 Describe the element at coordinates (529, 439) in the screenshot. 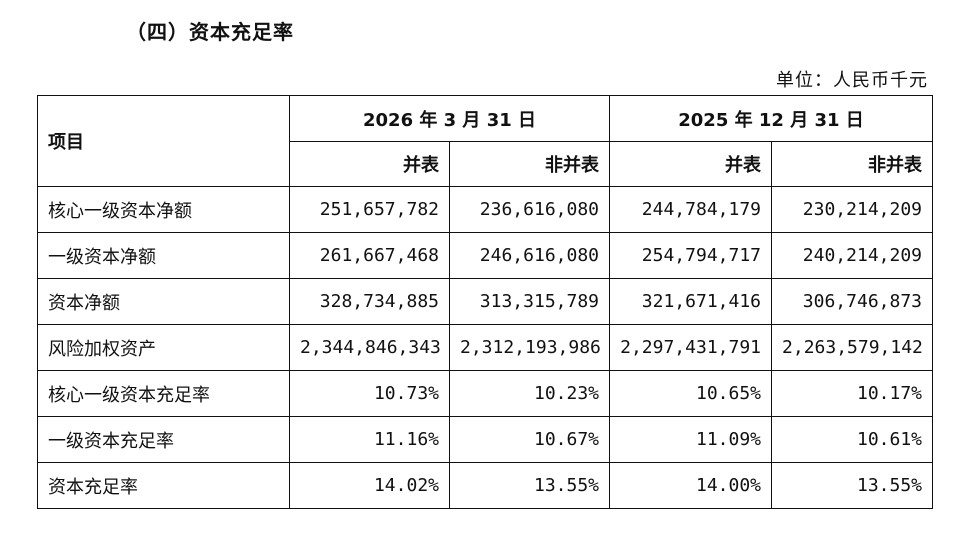

I see `table-cell: 10.67%` at that location.